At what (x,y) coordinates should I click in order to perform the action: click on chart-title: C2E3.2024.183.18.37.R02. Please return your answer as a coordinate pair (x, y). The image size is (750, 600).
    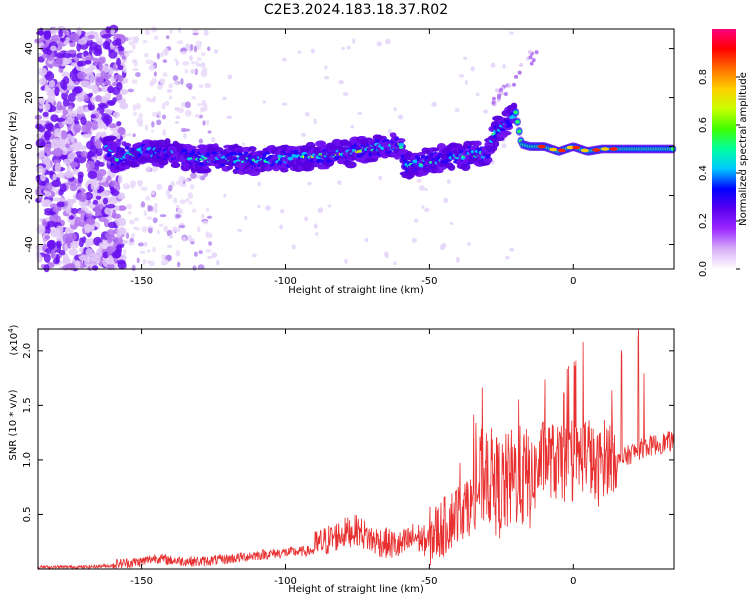
    Looking at the image, I should click on (356, 10).